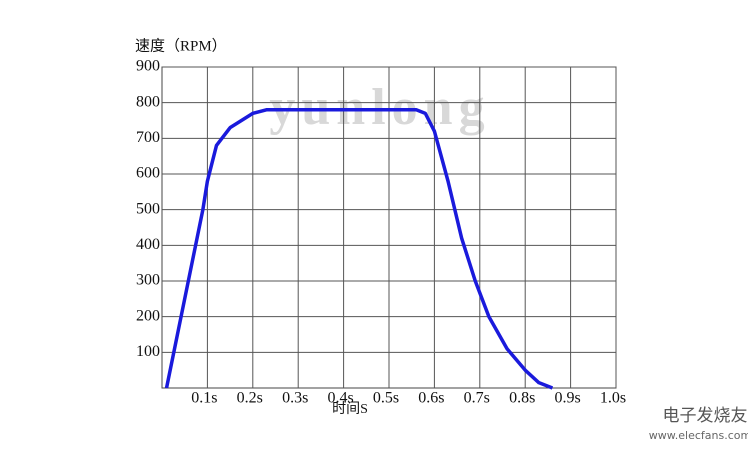 The height and width of the screenshot is (453, 748). What do you see at coordinates (350, 409) in the screenshot?
I see `x-axis-label: 时间S` at bounding box center [350, 409].